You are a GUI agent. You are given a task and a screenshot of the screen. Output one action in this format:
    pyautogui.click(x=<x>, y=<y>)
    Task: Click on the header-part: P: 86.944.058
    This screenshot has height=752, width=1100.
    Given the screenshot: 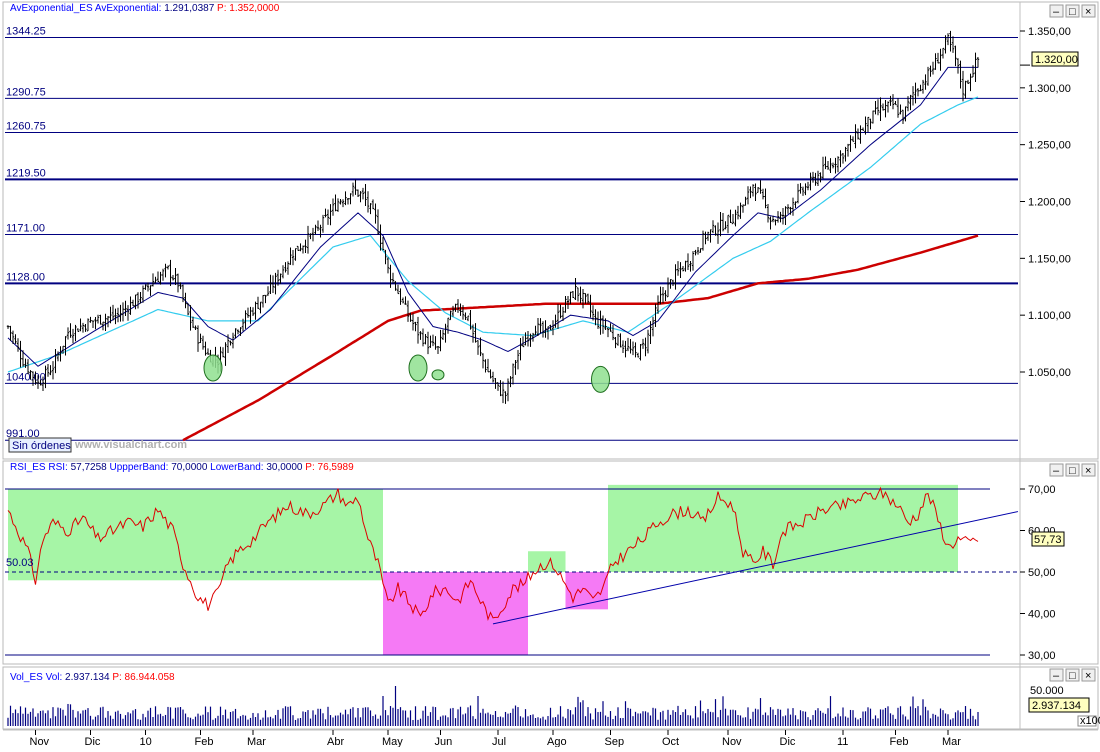 What is the action you would take?
    pyautogui.click(x=142, y=677)
    